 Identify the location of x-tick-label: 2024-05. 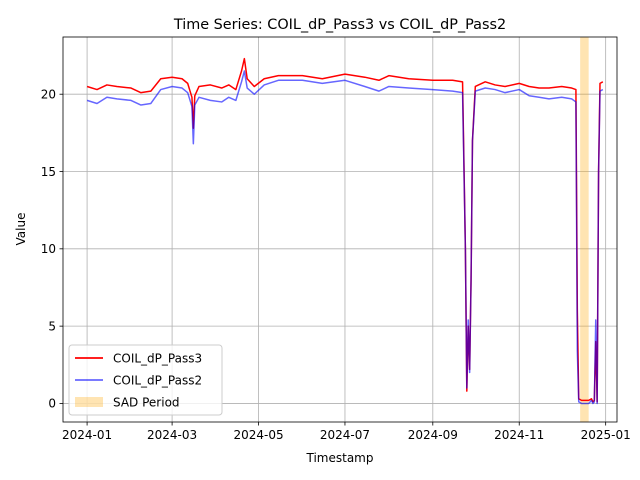
(258, 435).